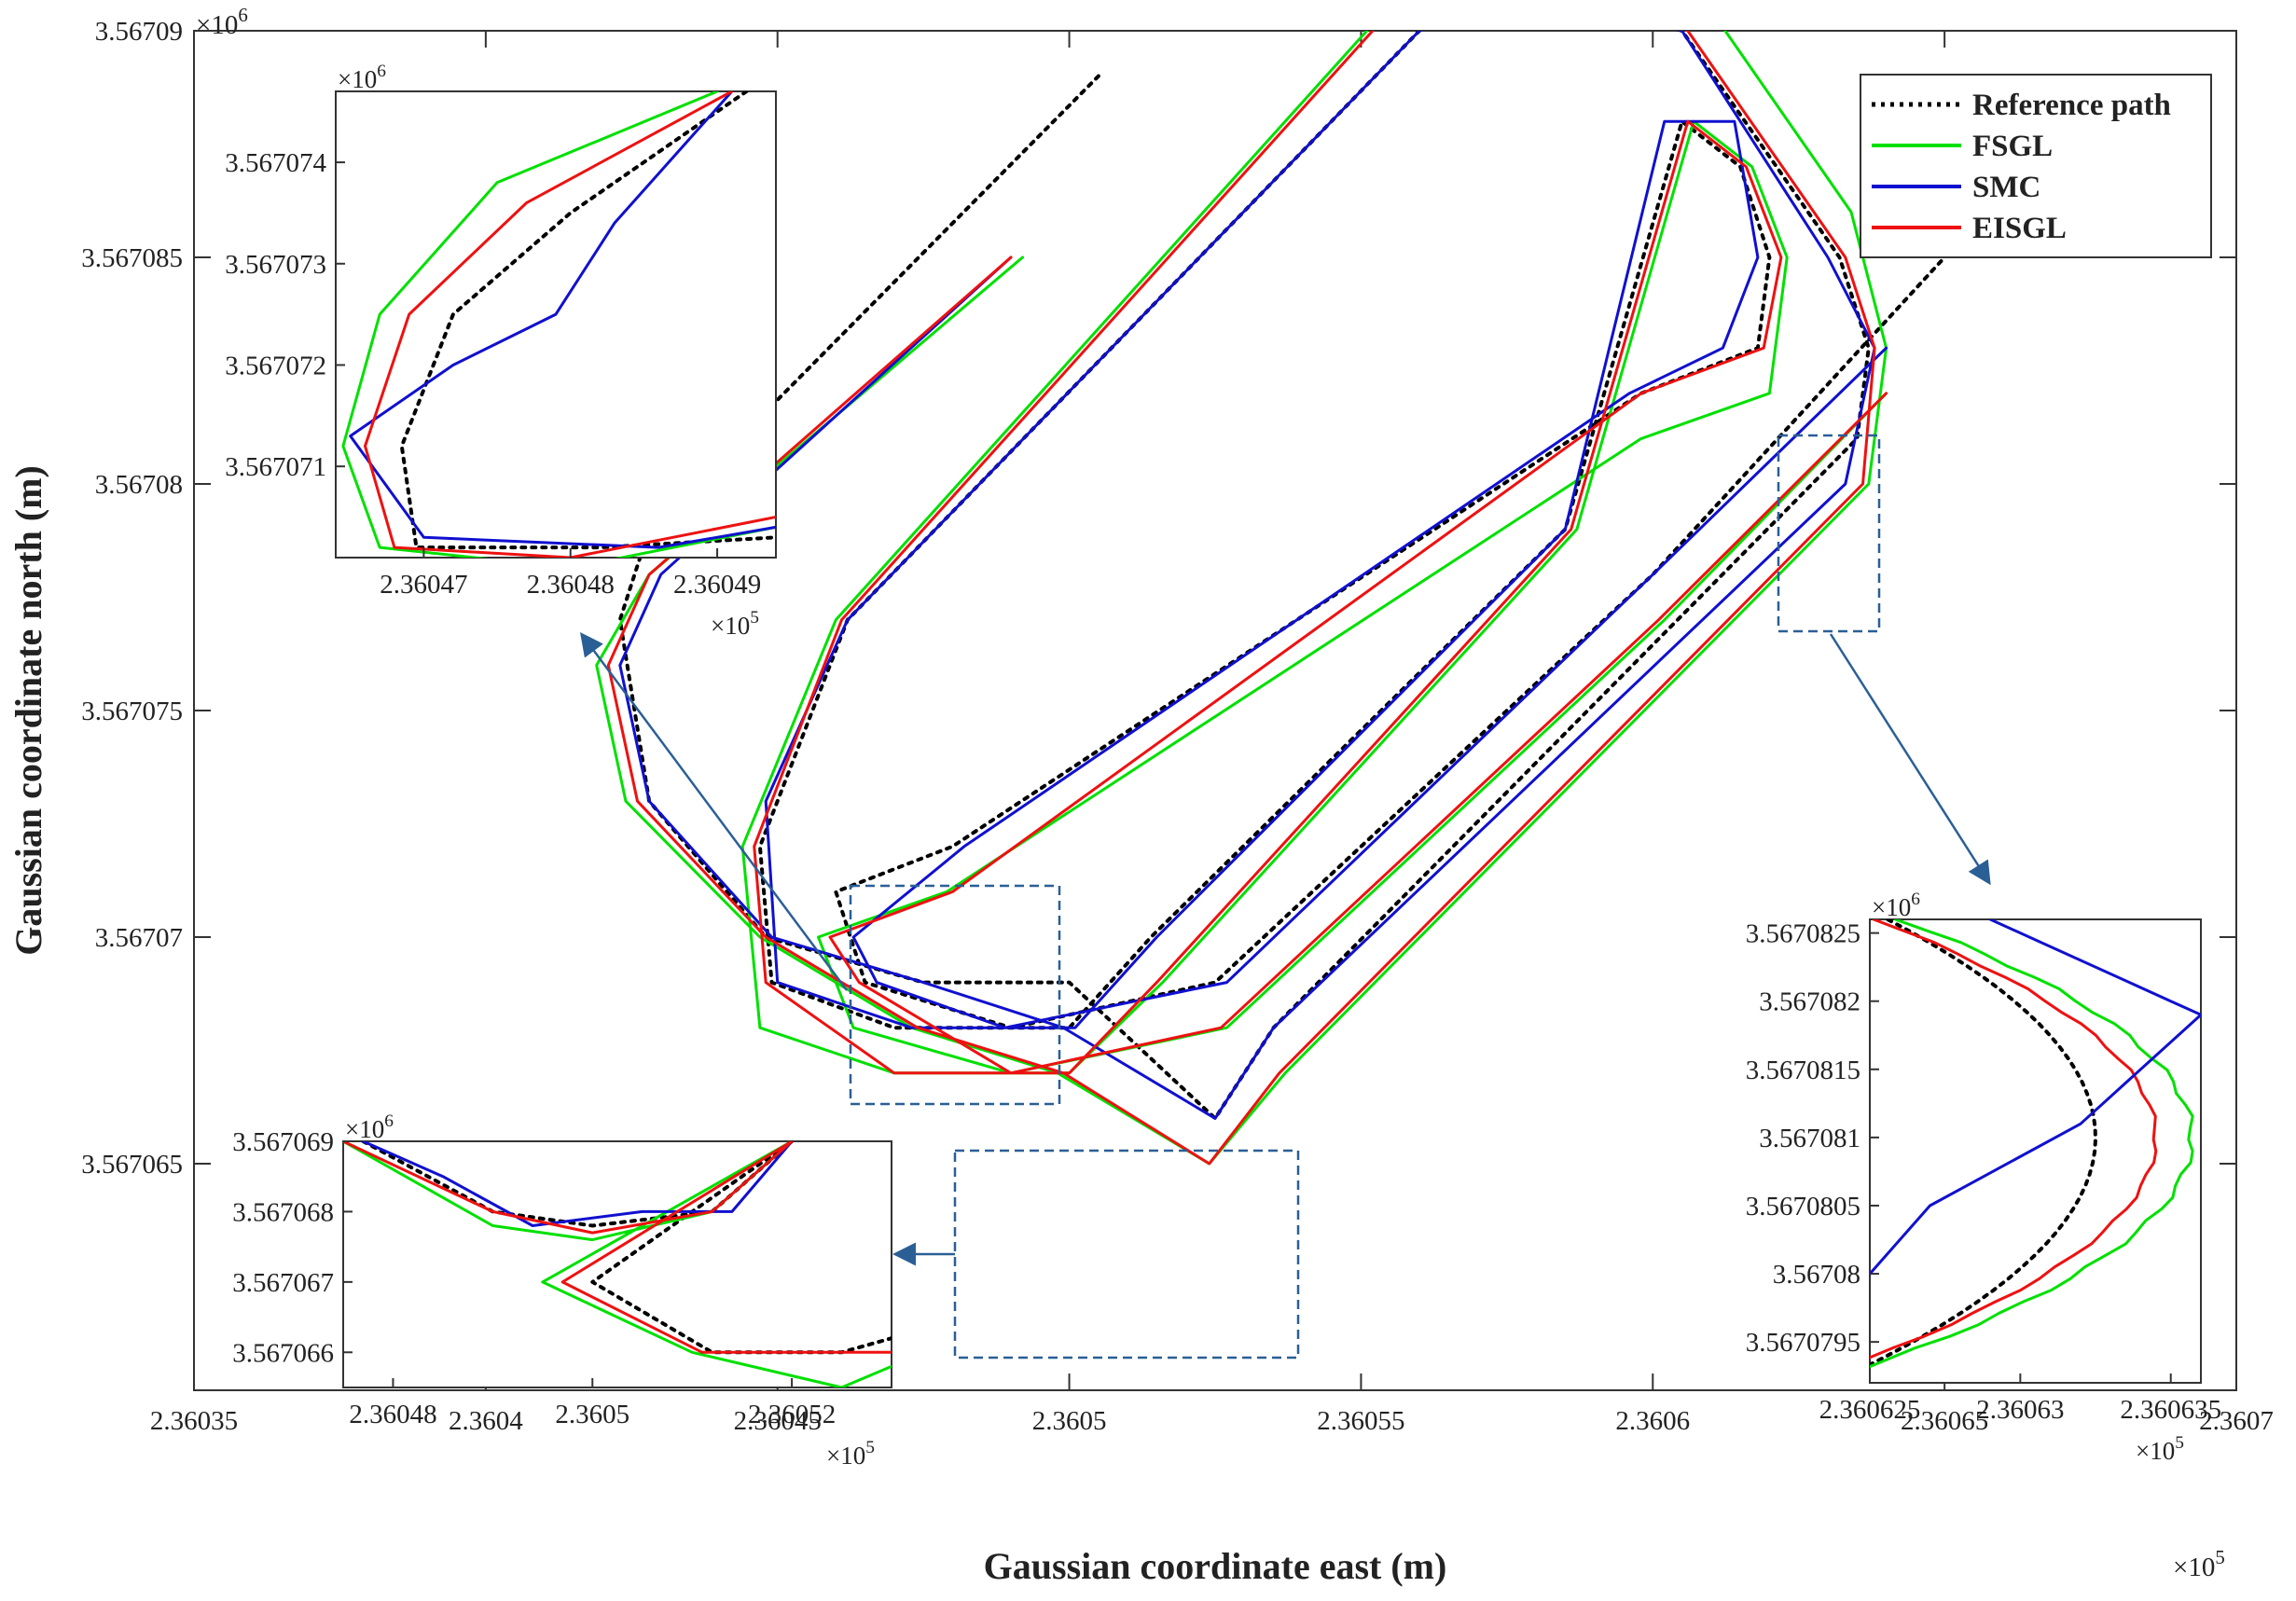 The width and height of the screenshot is (2296, 1601). Describe the element at coordinates (423, 585) in the screenshot. I see `inset-top-left-x-tick-label: 2.36047` at that location.